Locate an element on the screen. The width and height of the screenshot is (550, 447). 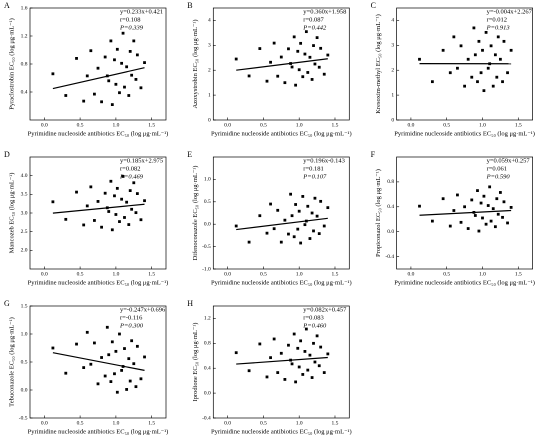
y-tick-label: 0.0 is located at coordinates (24, 390).